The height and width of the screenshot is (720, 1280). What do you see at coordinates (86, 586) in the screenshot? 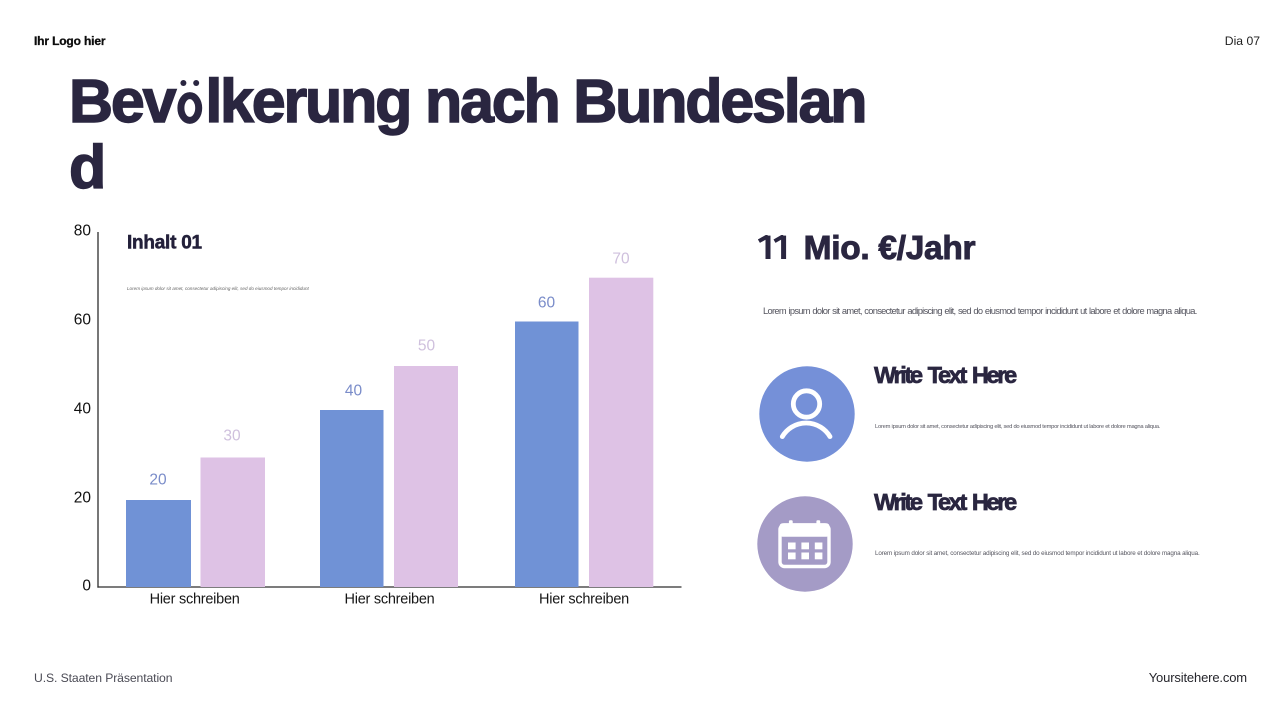
I see `svg-text: 0` at bounding box center [86, 586].